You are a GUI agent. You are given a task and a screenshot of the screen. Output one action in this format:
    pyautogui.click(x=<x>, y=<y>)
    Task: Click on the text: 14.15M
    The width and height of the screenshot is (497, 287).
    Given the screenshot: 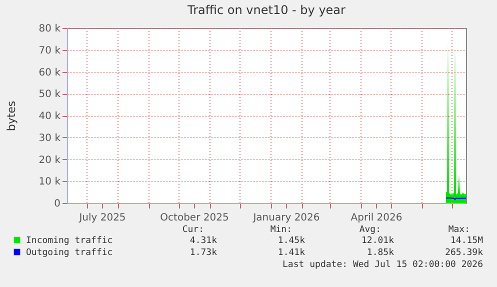 What is the action you would take?
    pyautogui.click(x=467, y=241)
    